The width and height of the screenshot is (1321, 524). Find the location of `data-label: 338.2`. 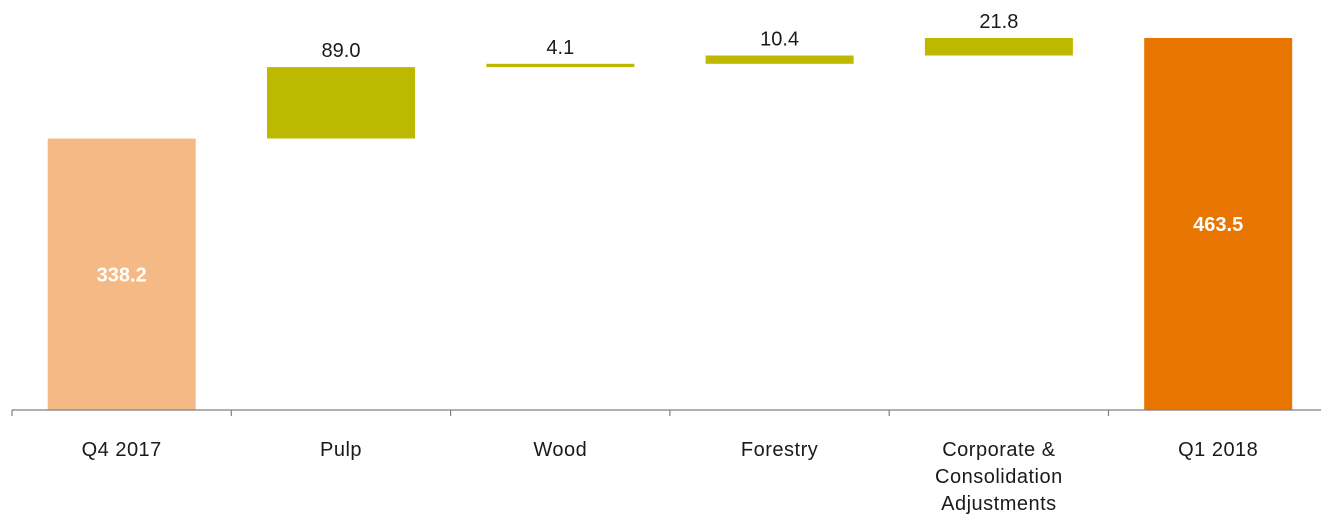

data-label: 338.2 is located at coordinates (122, 275).